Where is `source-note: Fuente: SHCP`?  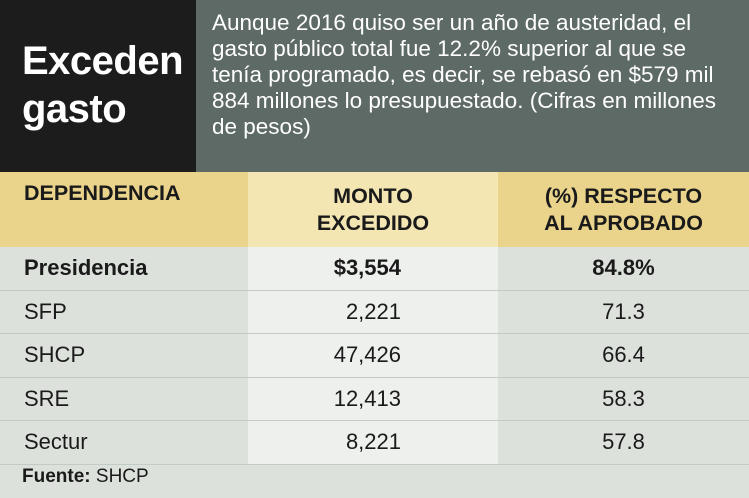 source-note: Fuente: SHCP is located at coordinates (85, 477).